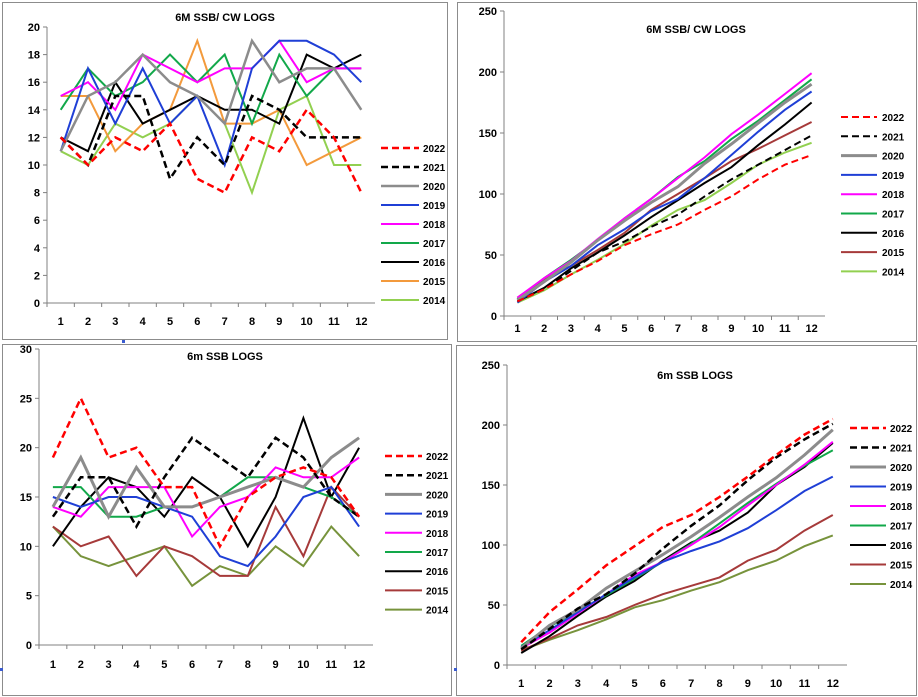  Describe the element at coordinates (37, 221) in the screenshot. I see `y-tick-label: 6` at that location.